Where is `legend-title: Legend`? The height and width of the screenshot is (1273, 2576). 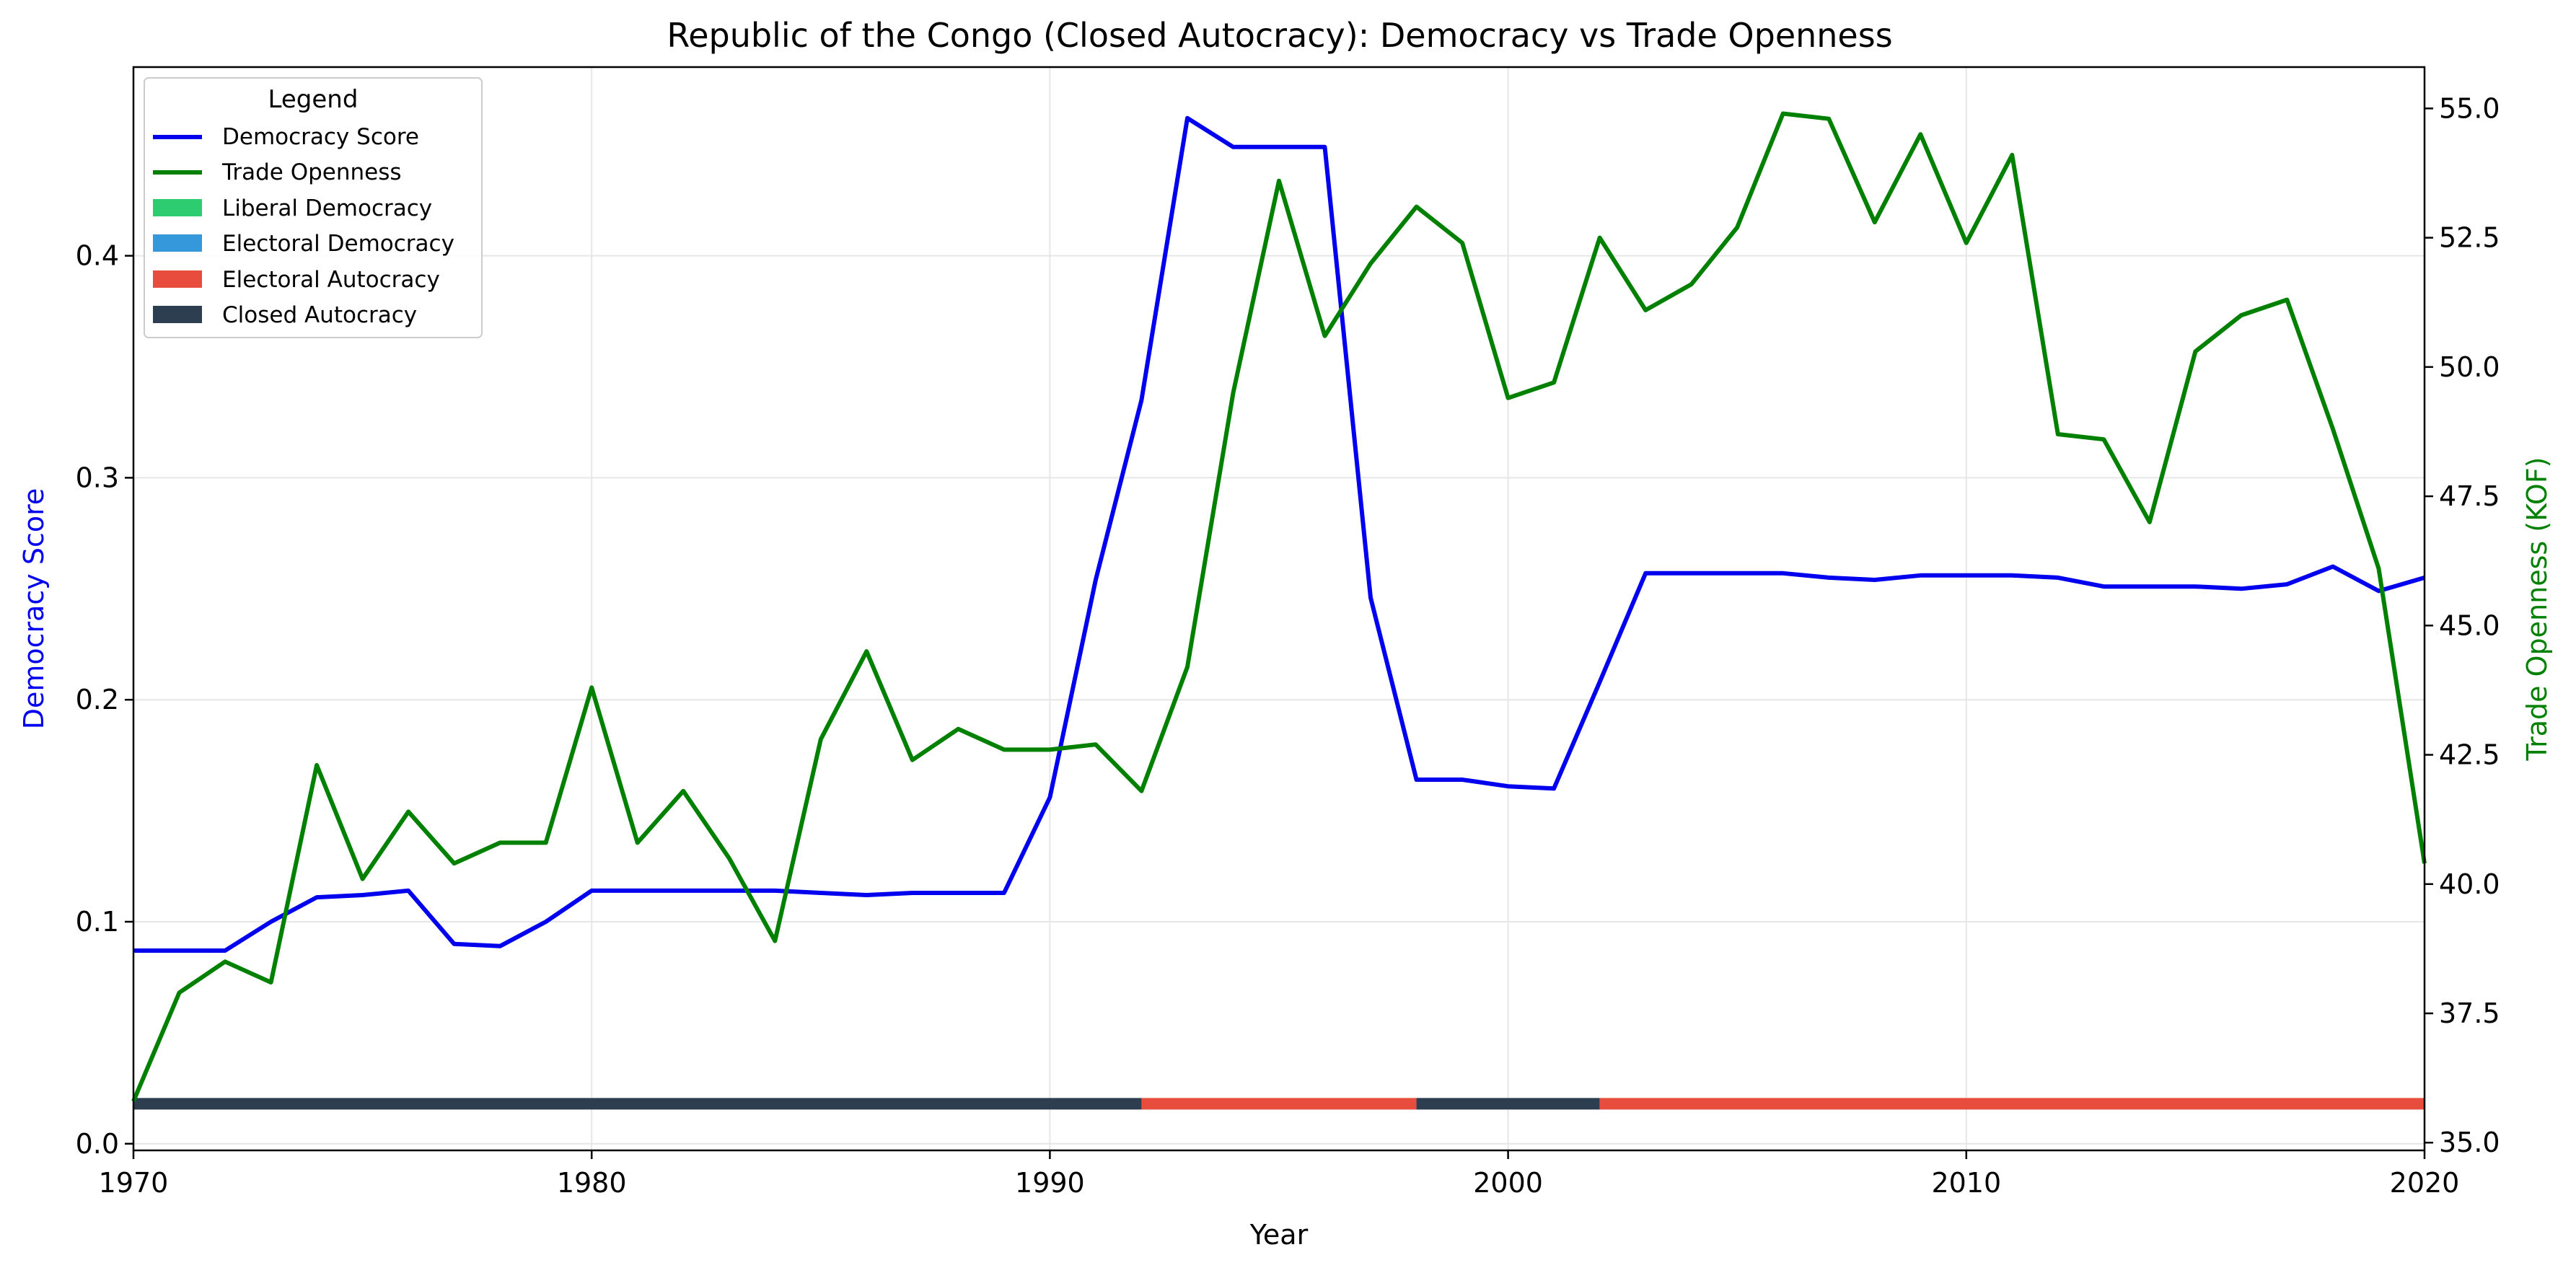 legend-title: Legend is located at coordinates (313, 99).